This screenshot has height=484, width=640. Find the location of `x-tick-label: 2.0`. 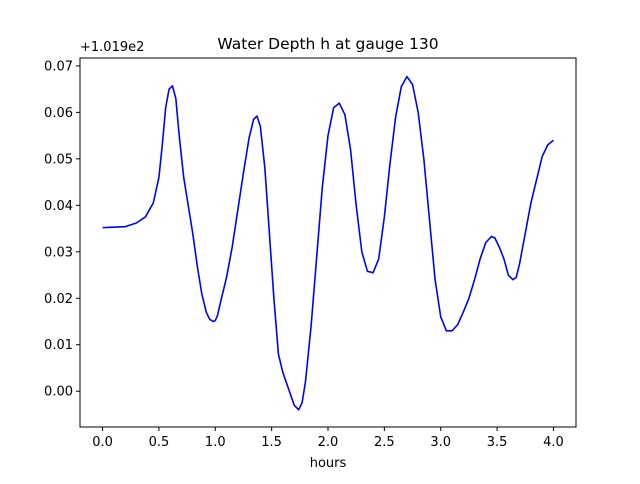

x-tick-label: 2.0 is located at coordinates (328, 442).